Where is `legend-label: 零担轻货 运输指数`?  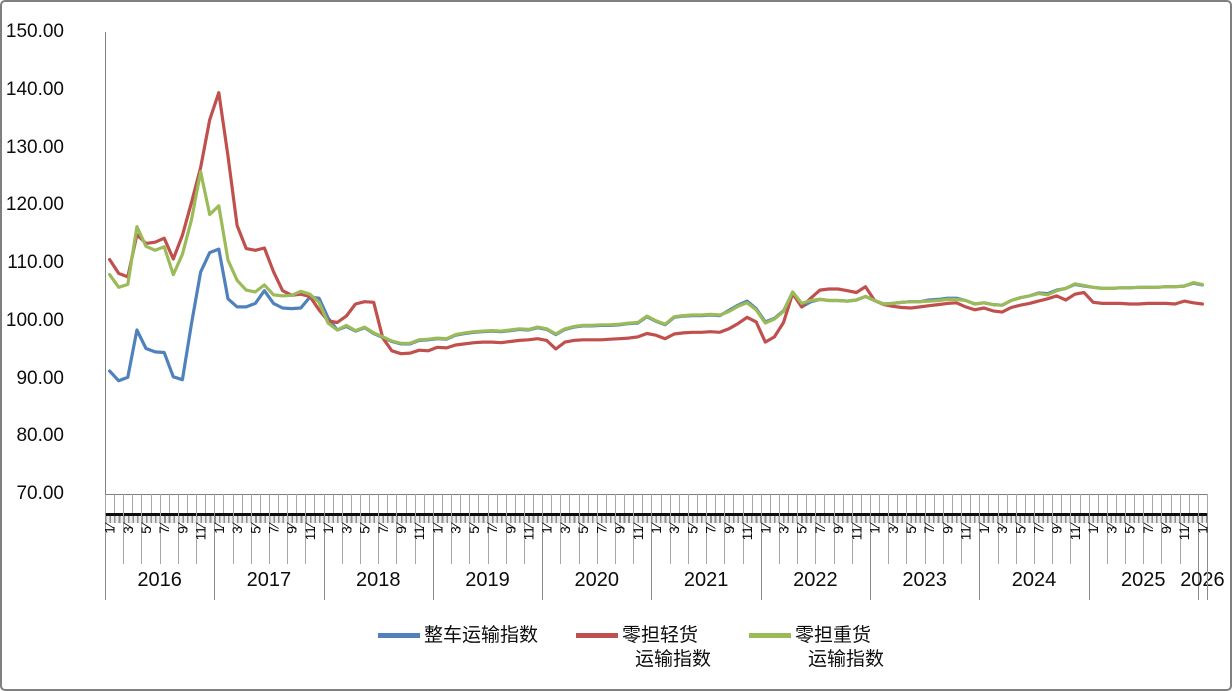
legend-label: 零担轻货 运输指数 is located at coordinates (666, 648).